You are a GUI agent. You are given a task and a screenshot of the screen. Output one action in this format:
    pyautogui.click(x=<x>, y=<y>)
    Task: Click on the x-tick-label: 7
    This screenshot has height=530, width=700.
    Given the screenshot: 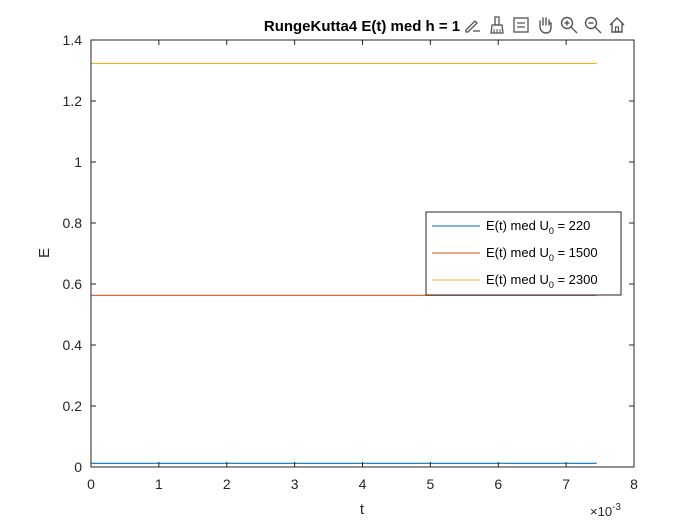 What is the action you would take?
    pyautogui.click(x=566, y=484)
    